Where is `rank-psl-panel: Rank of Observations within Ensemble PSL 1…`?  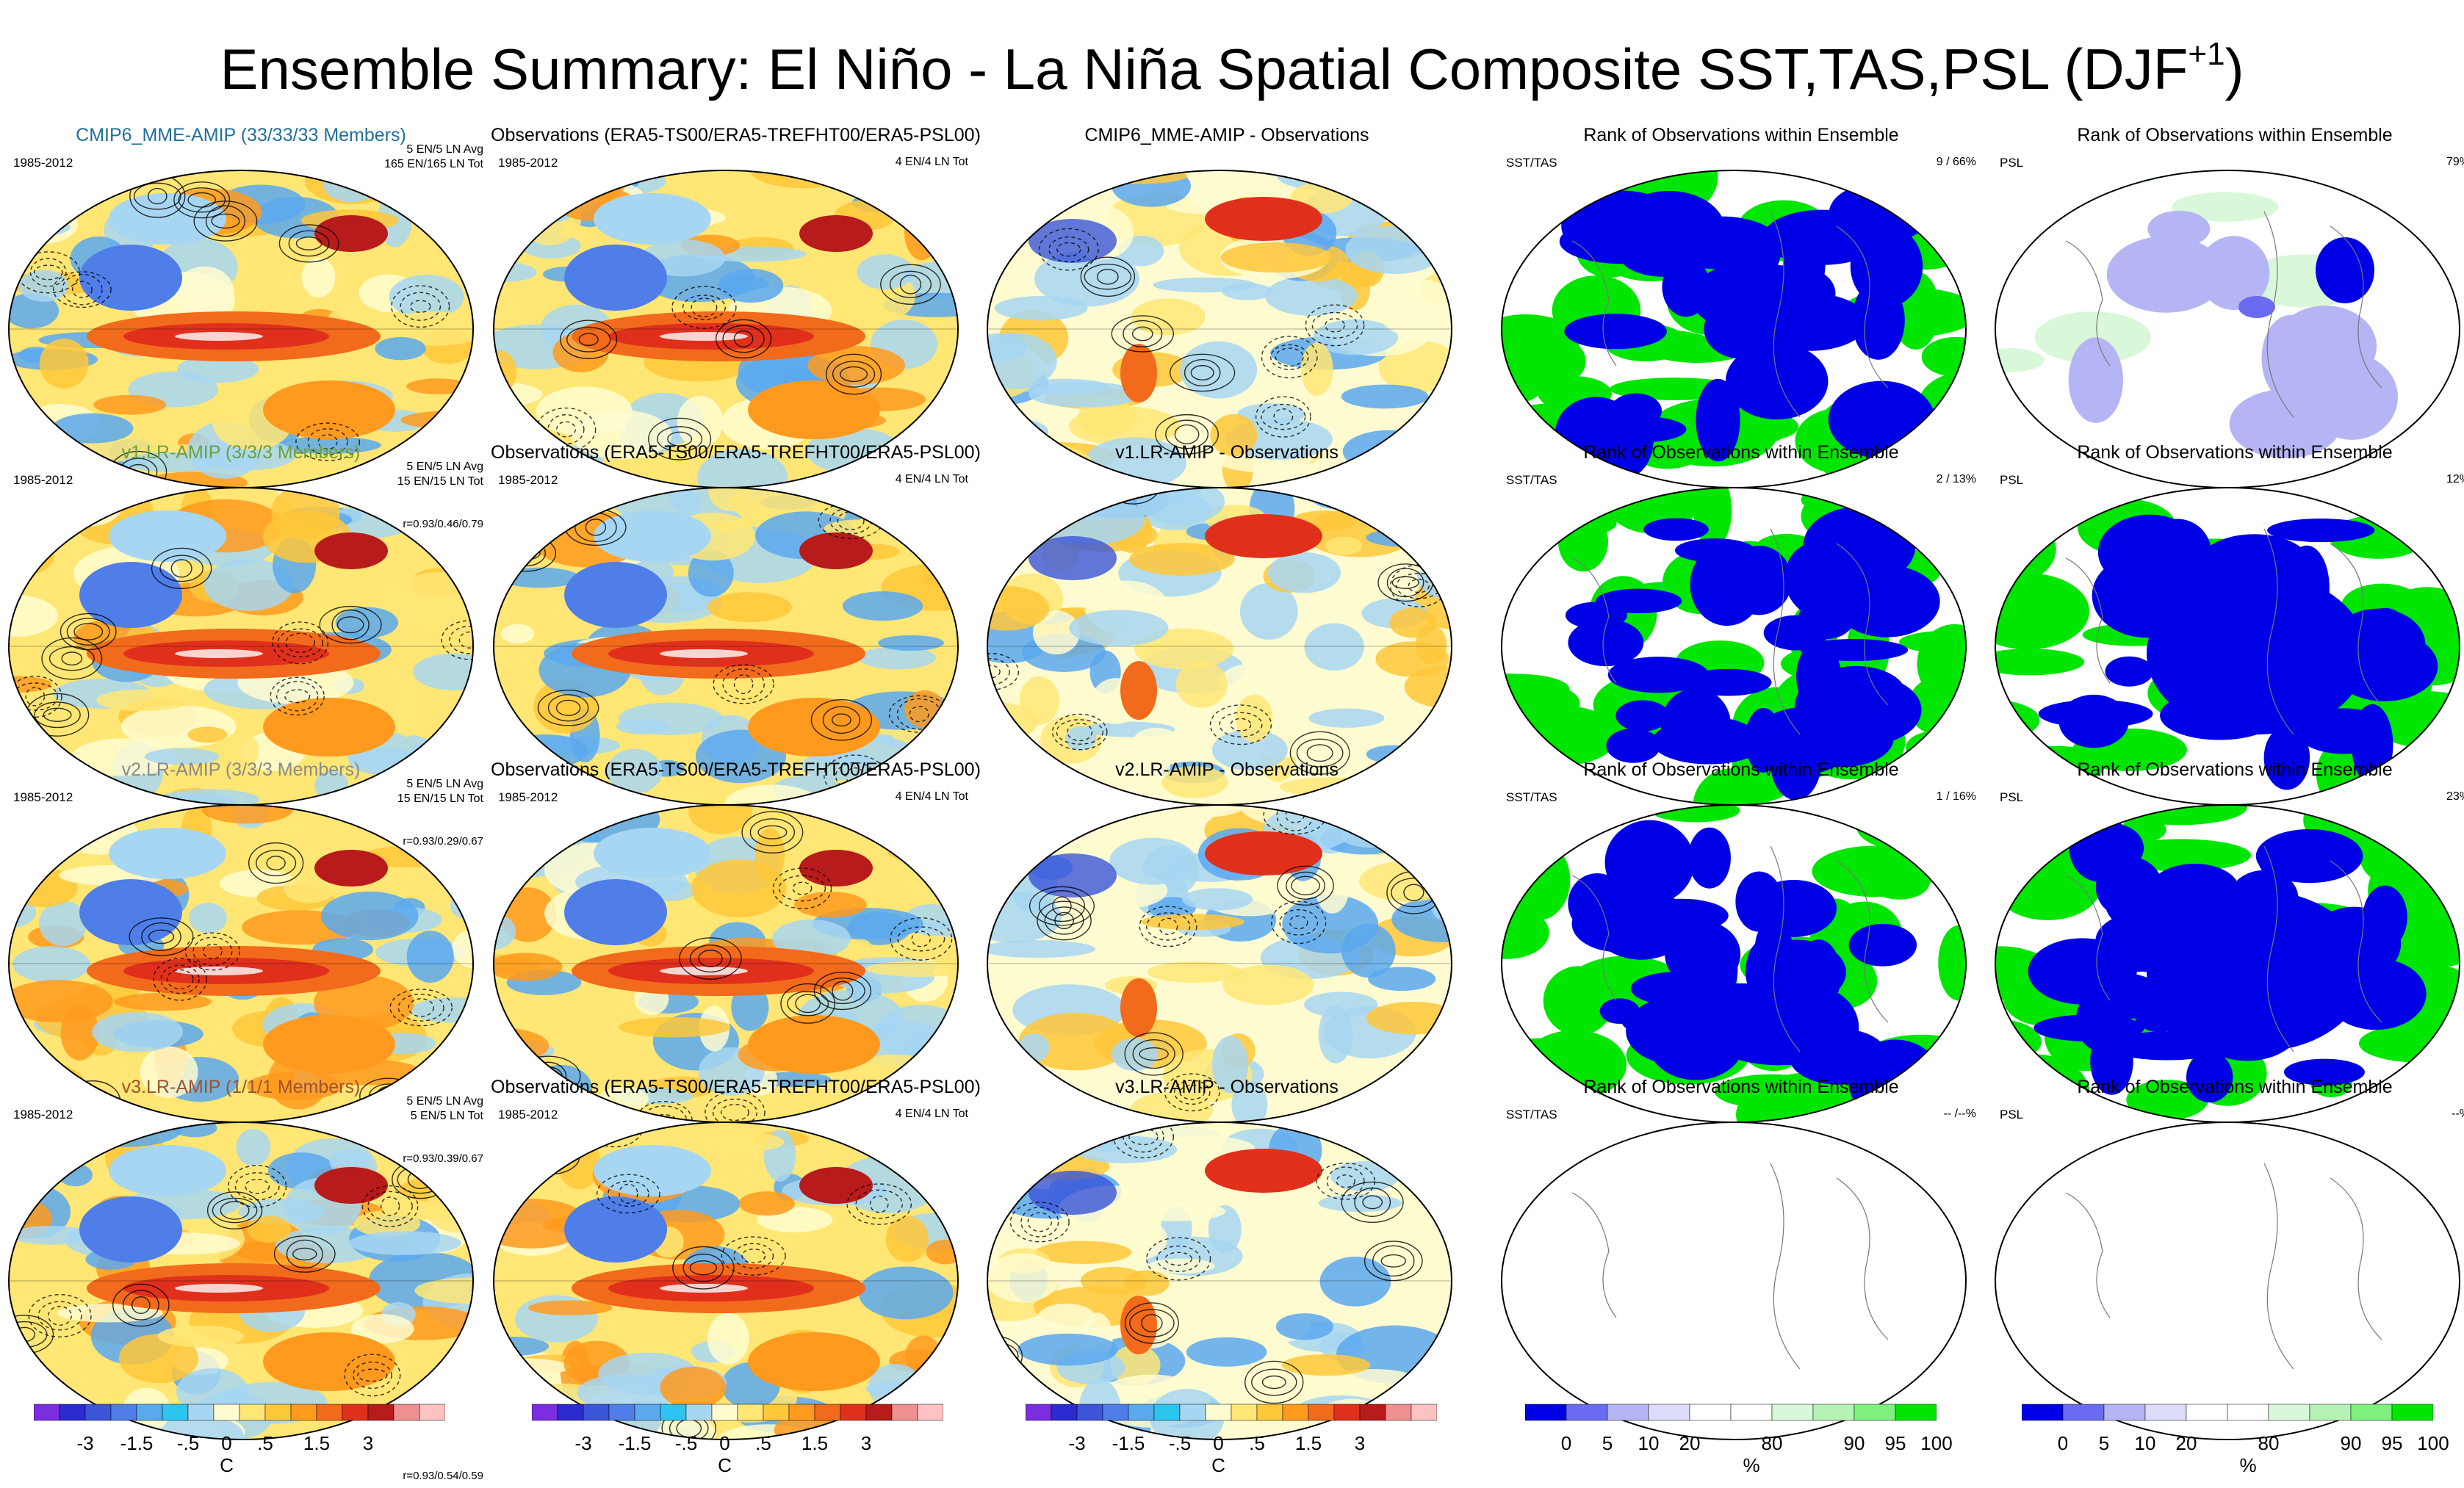
rank-psl-panel: Rank of Observations within Ensemble PSL 1… is located at coordinates (2228, 647).